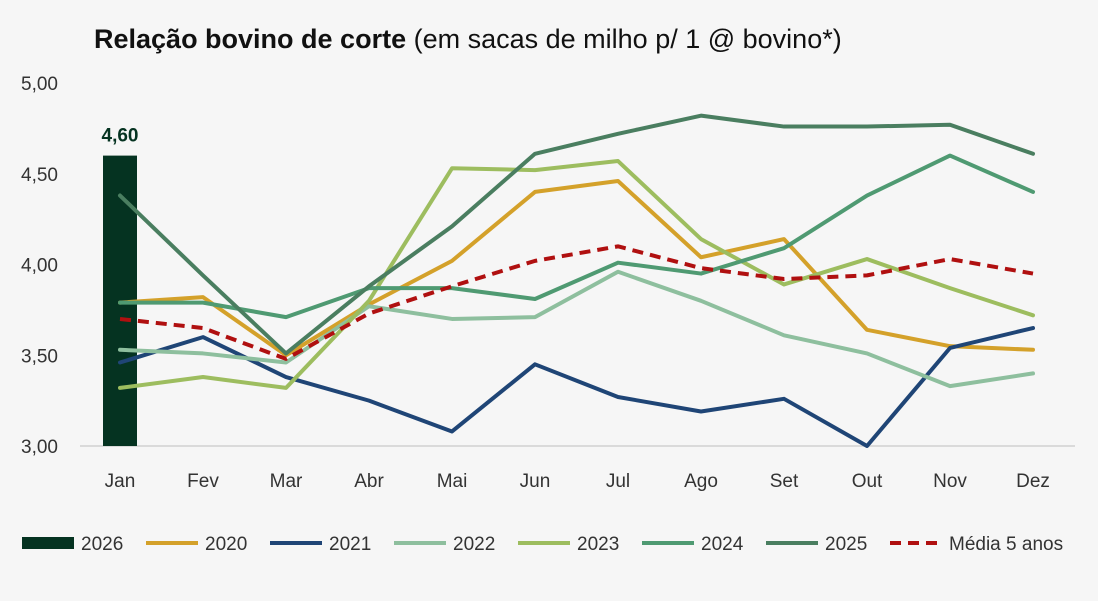  I want to click on y-tick-label: 4,00, so click(39, 266).